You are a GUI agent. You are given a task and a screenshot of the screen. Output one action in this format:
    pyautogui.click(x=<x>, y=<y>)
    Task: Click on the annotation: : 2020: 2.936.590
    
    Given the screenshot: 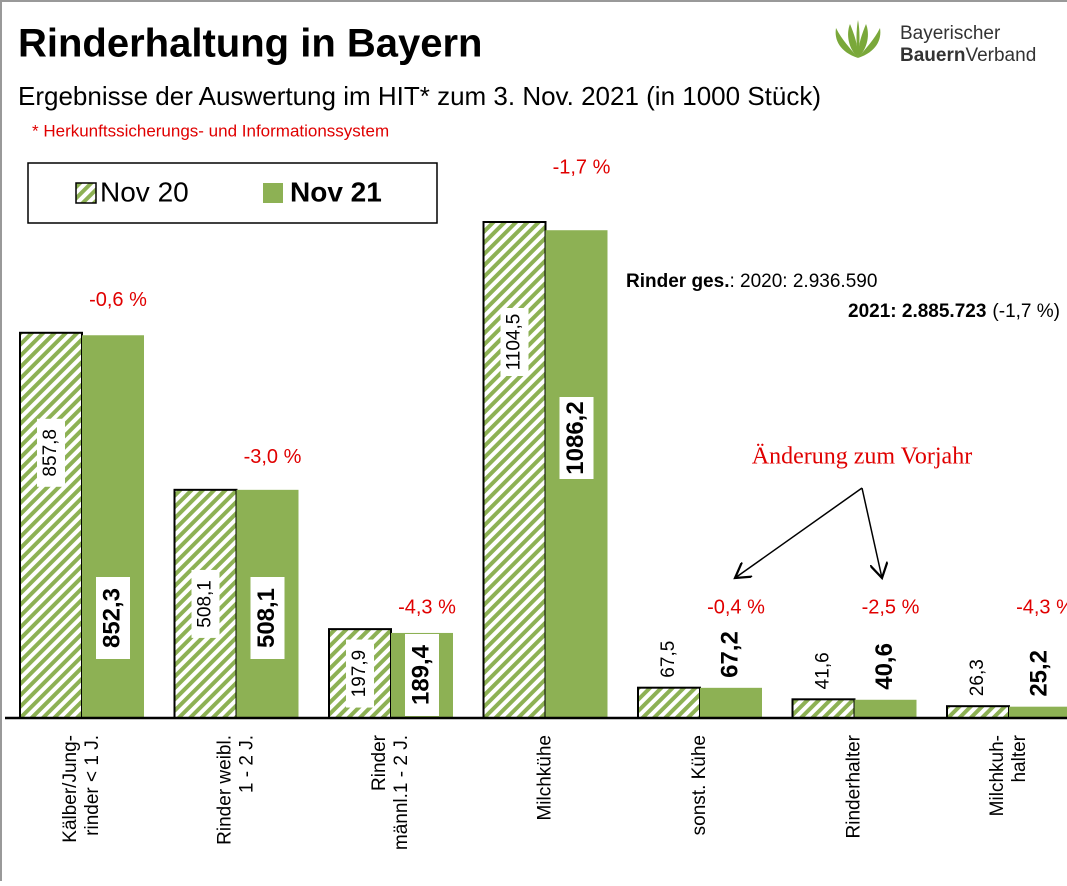 What is the action you would take?
    pyautogui.click(x=803, y=281)
    